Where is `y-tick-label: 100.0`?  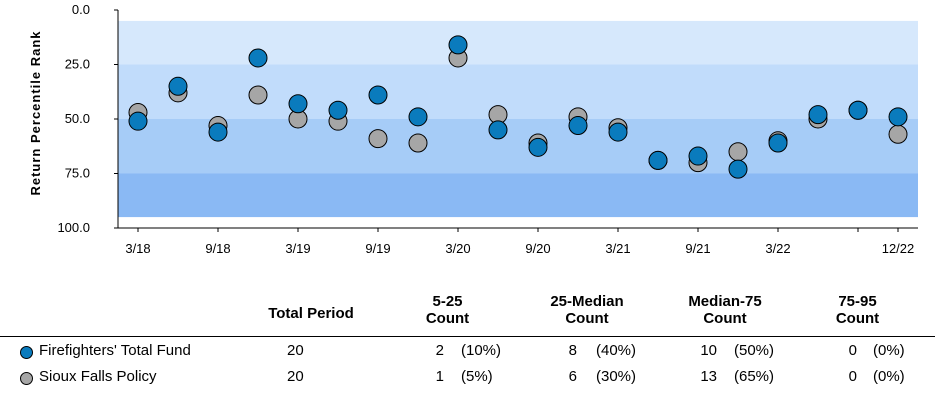
y-tick-label: 100.0 is located at coordinates (73, 227).